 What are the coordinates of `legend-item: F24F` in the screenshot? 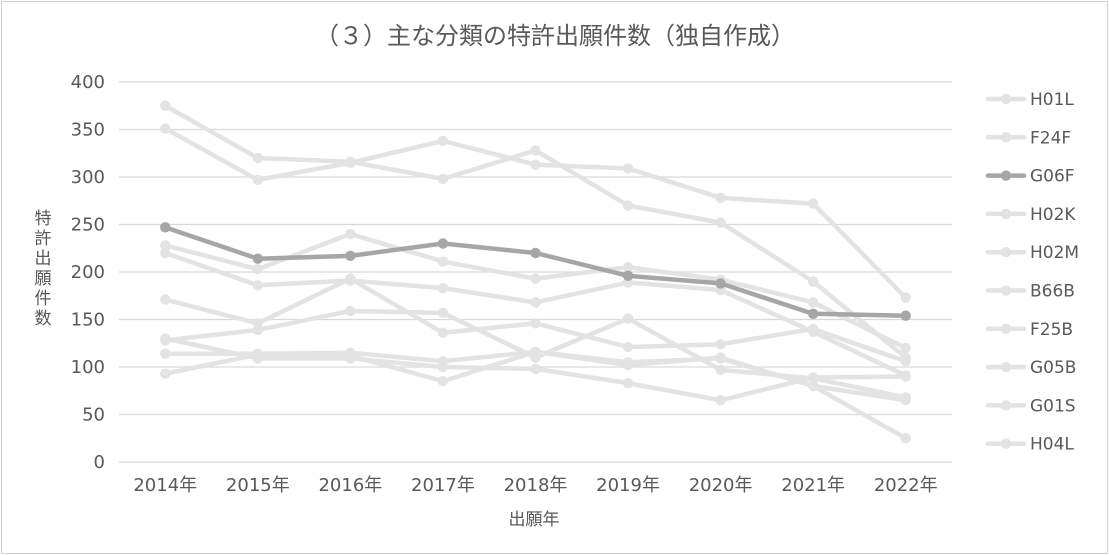 It's located at (1028, 138).